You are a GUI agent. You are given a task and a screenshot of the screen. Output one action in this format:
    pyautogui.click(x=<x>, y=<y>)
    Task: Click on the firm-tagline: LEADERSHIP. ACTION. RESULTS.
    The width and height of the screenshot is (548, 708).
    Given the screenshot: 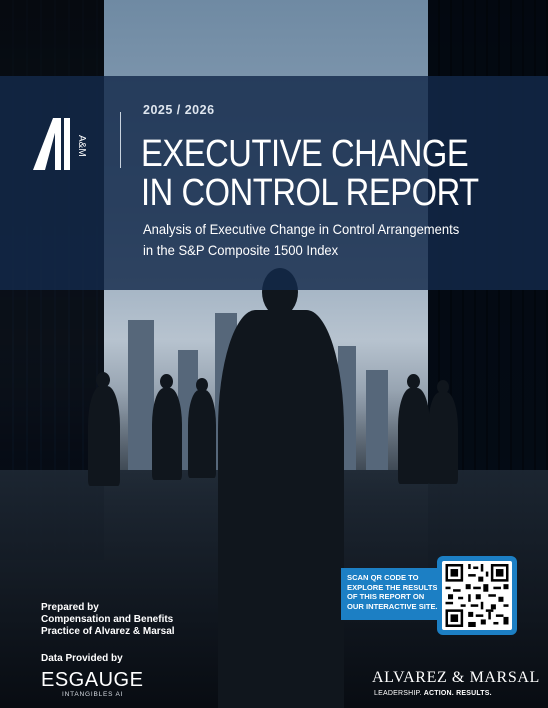 What is the action you would take?
    pyautogui.click(x=433, y=693)
    